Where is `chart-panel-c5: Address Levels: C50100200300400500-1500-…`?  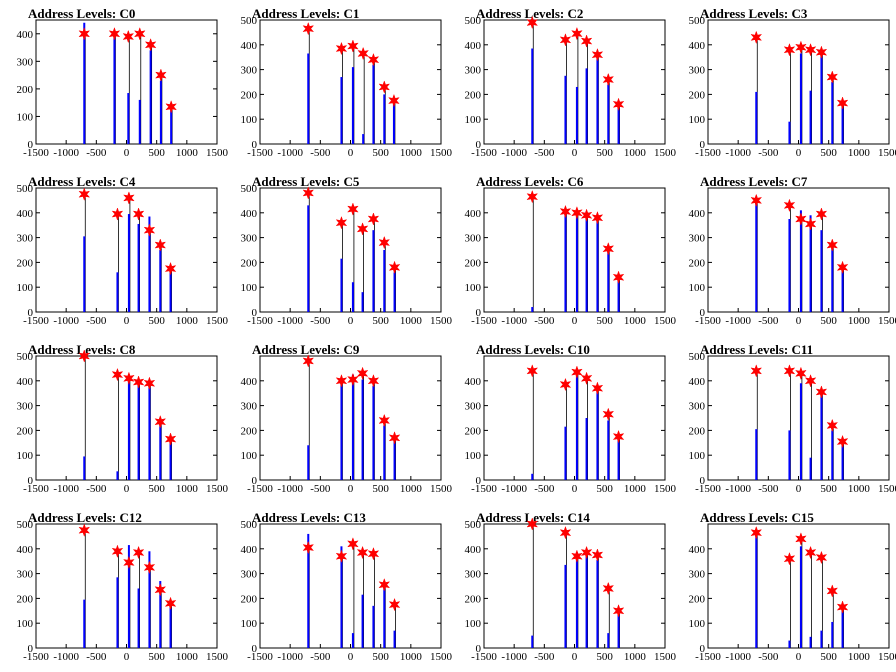
chart-panel-c5: Address Levels: C50100200300400500-1500-… is located at coordinates (347, 250).